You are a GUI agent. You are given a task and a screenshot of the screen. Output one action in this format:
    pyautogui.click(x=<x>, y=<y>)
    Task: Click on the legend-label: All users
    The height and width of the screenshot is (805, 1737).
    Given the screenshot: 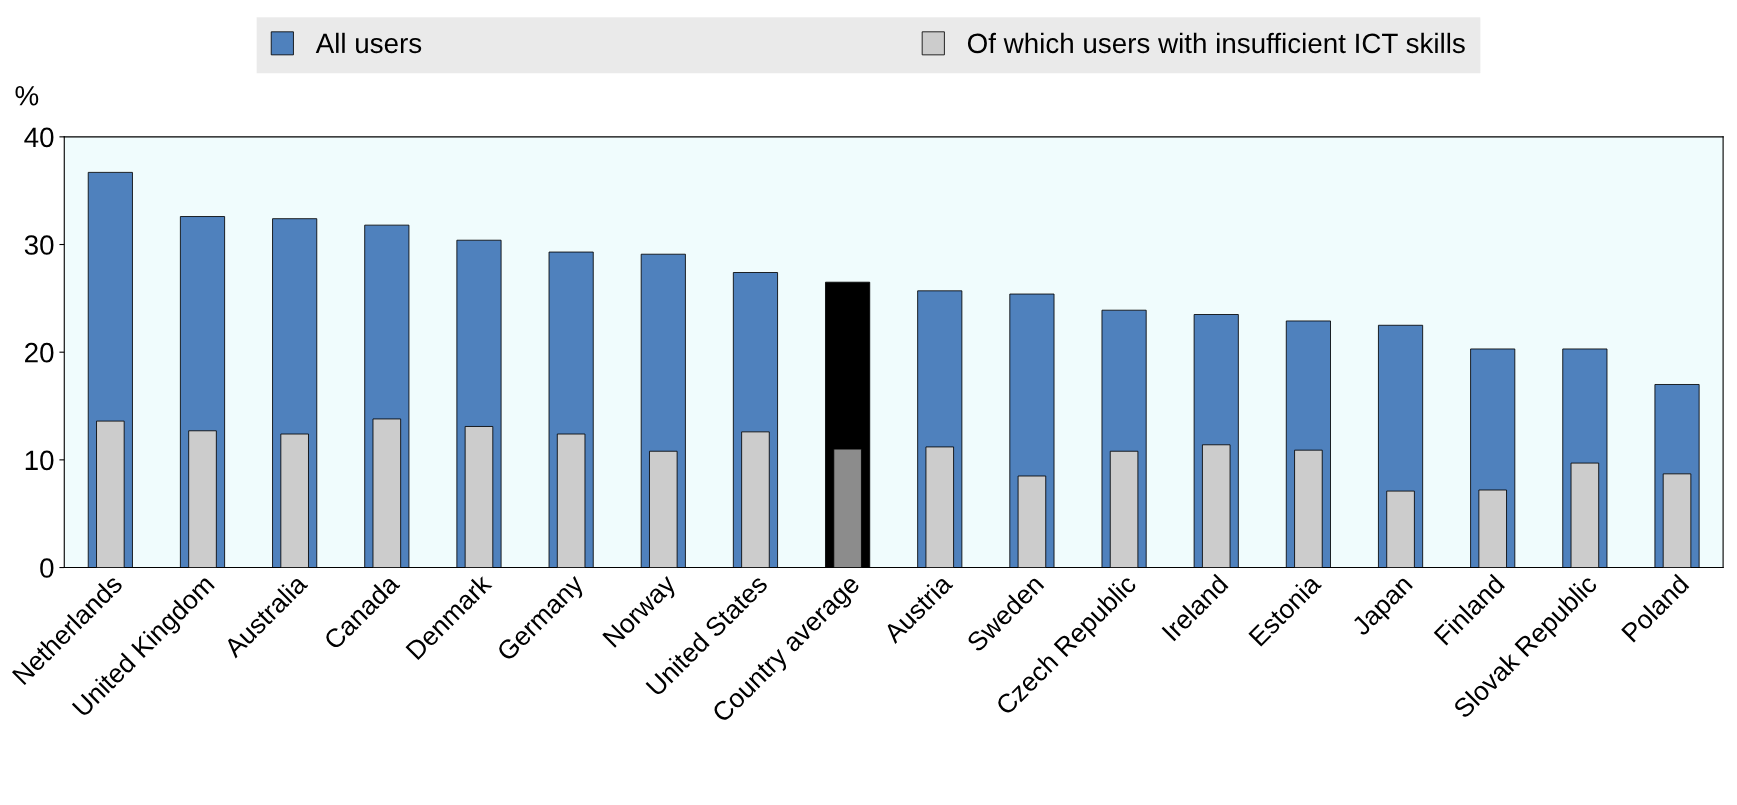 What is the action you would take?
    pyautogui.click(x=368, y=43)
    